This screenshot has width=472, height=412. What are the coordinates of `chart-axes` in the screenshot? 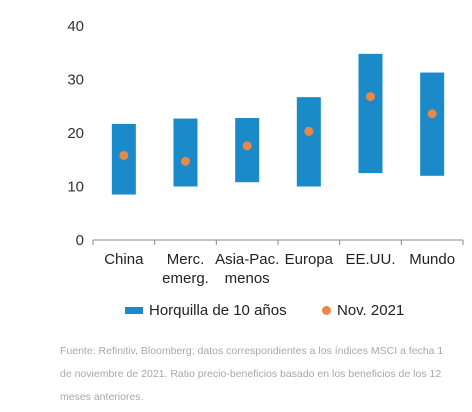 It's located at (278, 242).